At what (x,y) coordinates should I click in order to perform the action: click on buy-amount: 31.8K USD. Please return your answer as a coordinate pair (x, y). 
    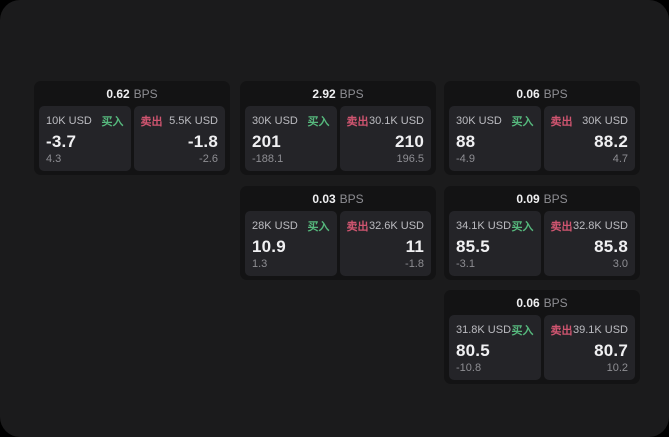
    Looking at the image, I should click on (484, 330).